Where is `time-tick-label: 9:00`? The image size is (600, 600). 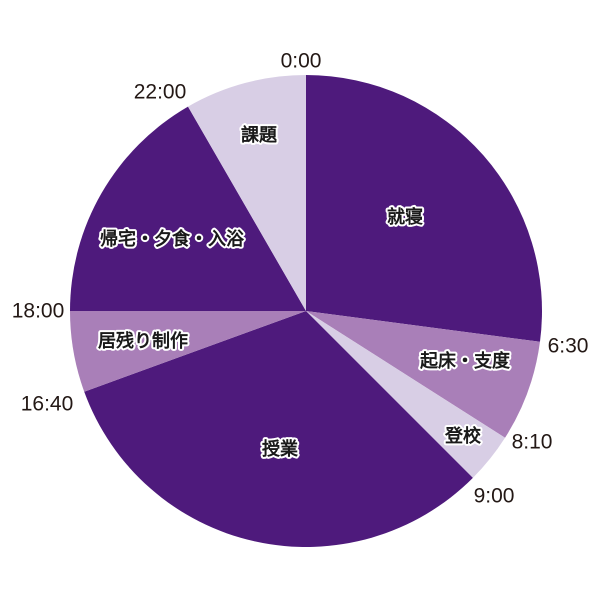
time-tick-label: 9:00 is located at coordinates (494, 496).